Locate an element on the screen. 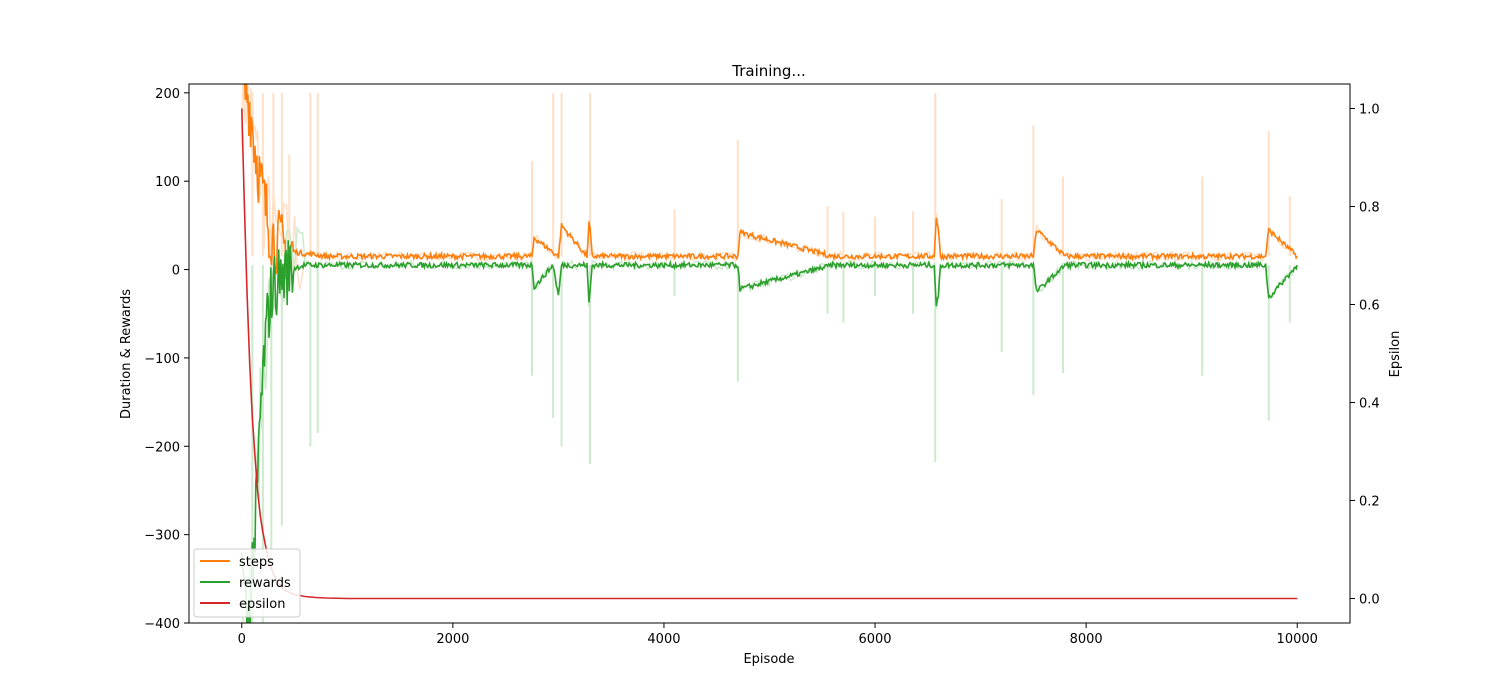  y-tick-label: 100 is located at coordinates (167, 182).